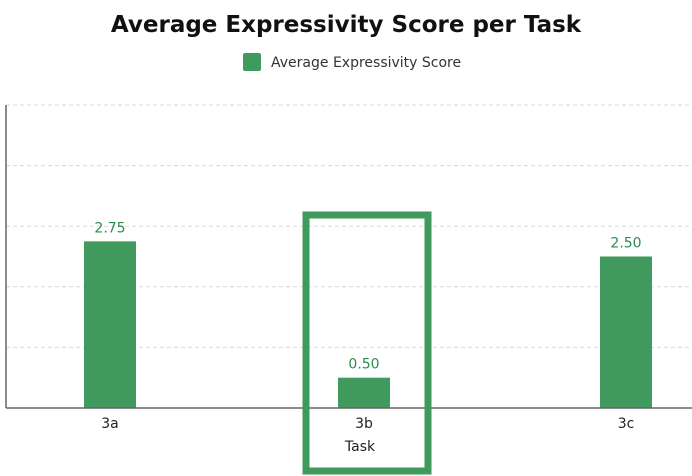 Image resolution: width=692 pixels, height=476 pixels. I want to click on x-tick-labels: 3a 3b 3c, so click(367, 424).